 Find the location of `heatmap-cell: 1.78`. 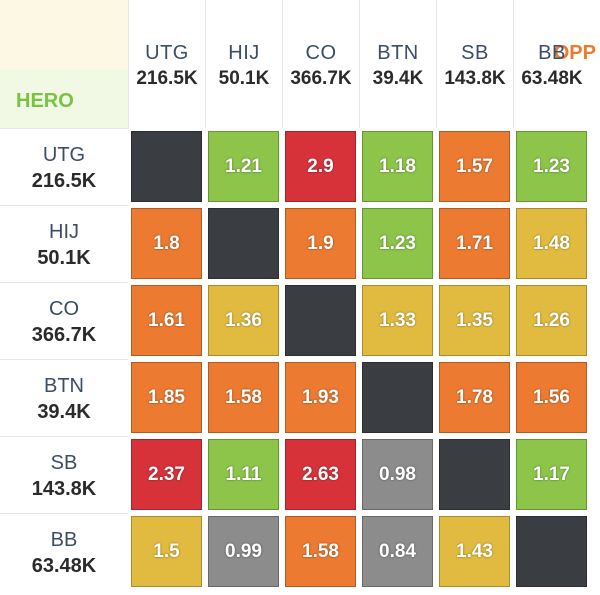

heatmap-cell: 1.78 is located at coordinates (474, 397).